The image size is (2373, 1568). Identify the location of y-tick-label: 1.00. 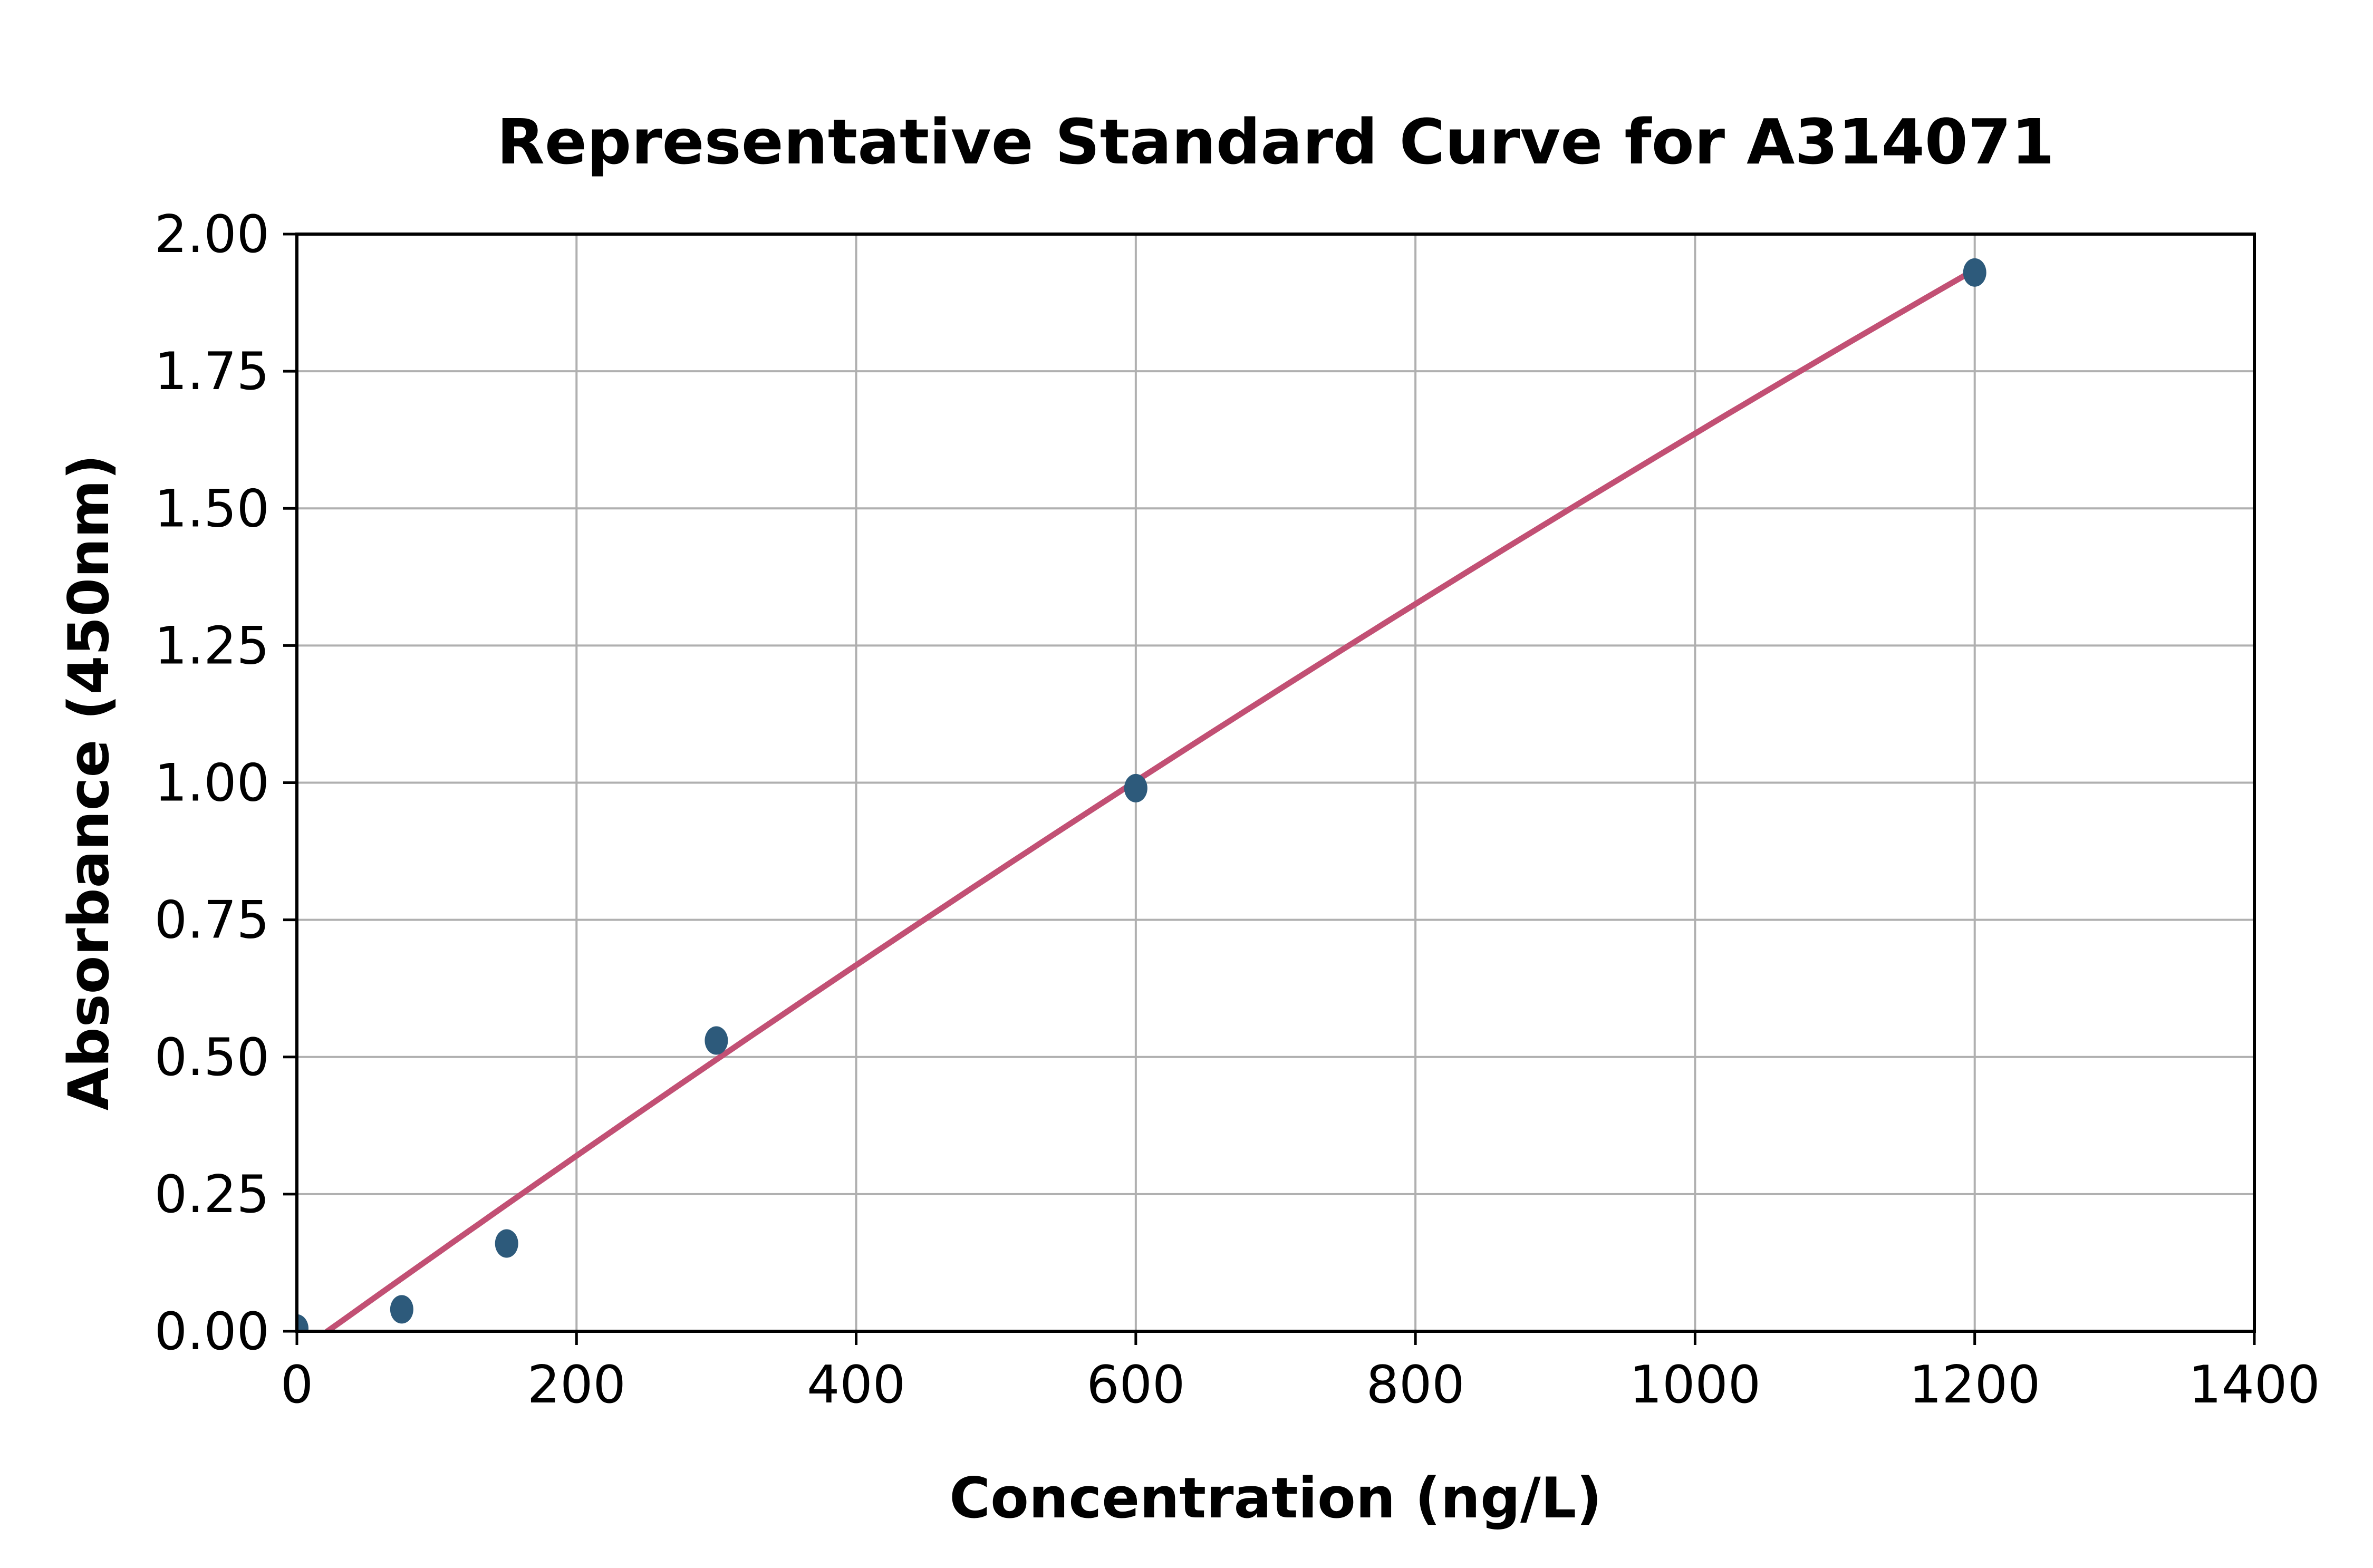
(212, 783).